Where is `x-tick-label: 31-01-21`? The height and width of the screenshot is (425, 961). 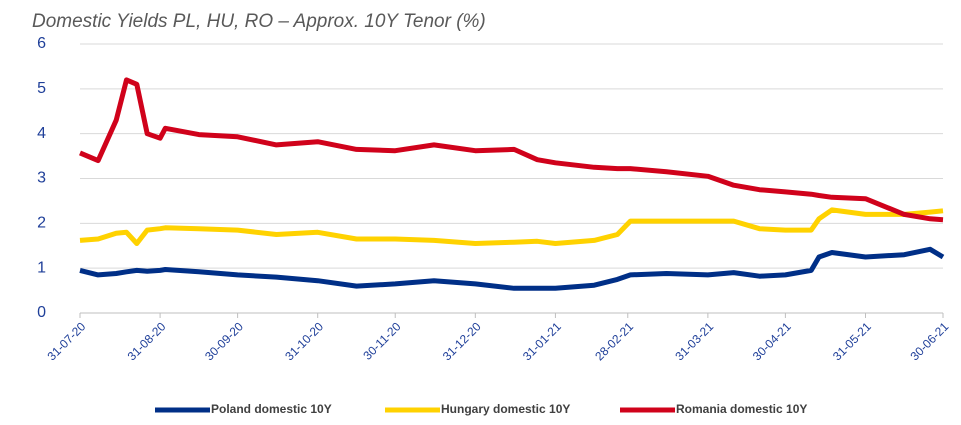 x-tick-label: 31-01-21 is located at coordinates (542, 341).